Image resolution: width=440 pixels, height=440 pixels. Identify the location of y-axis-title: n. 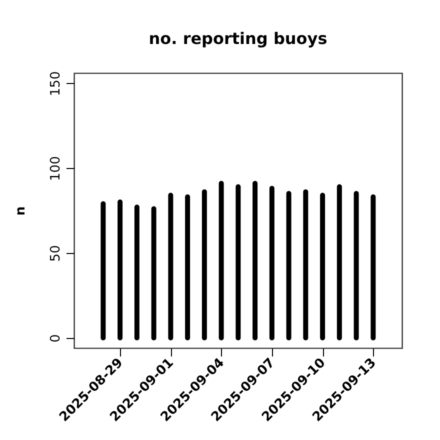
(21, 211).